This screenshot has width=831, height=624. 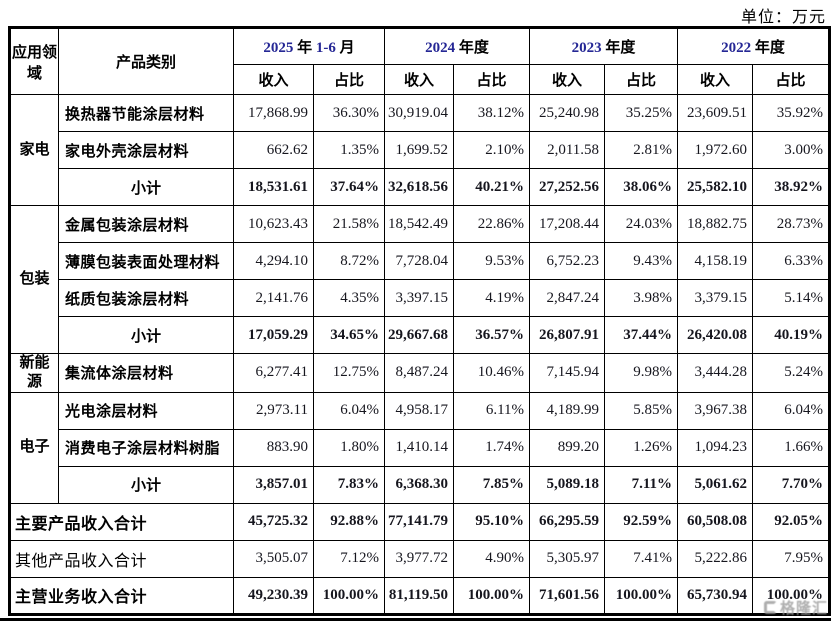 What do you see at coordinates (415, 619) in the screenshot?
I see `page-bottom-rule` at bounding box center [415, 619].